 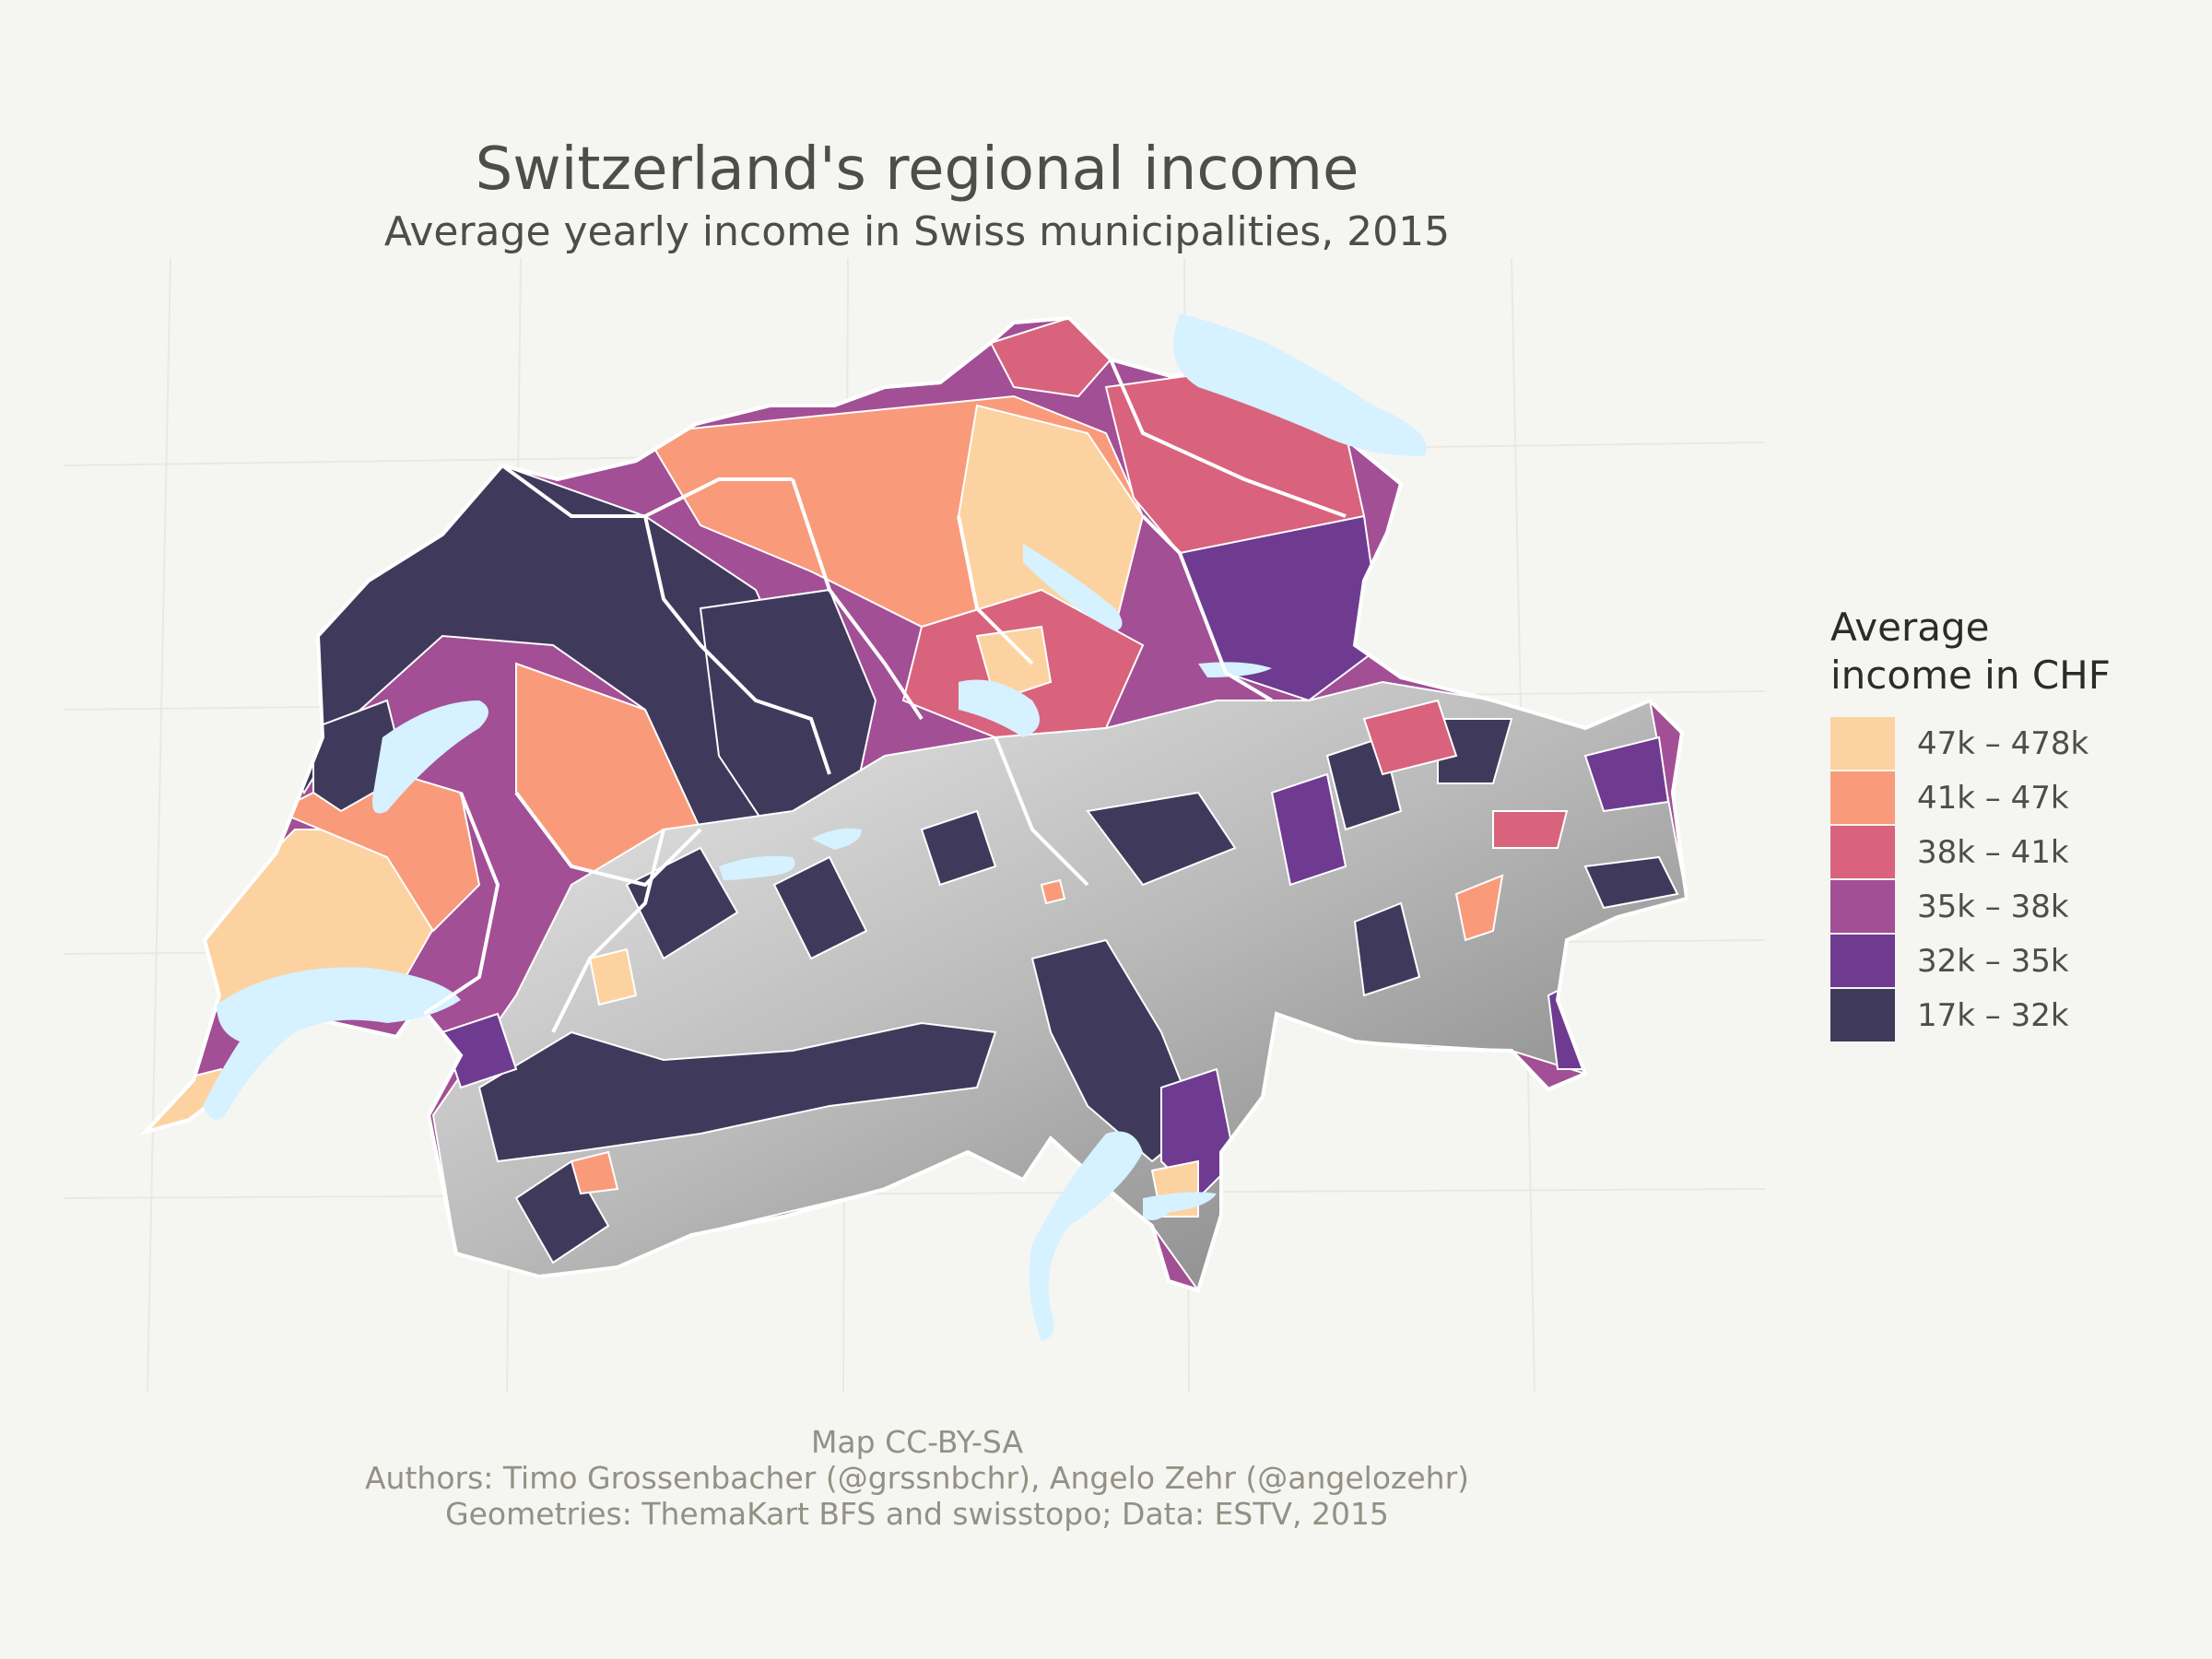 What do you see at coordinates (1993, 906) in the screenshot?
I see `legend-label: 35k – 38k` at bounding box center [1993, 906].